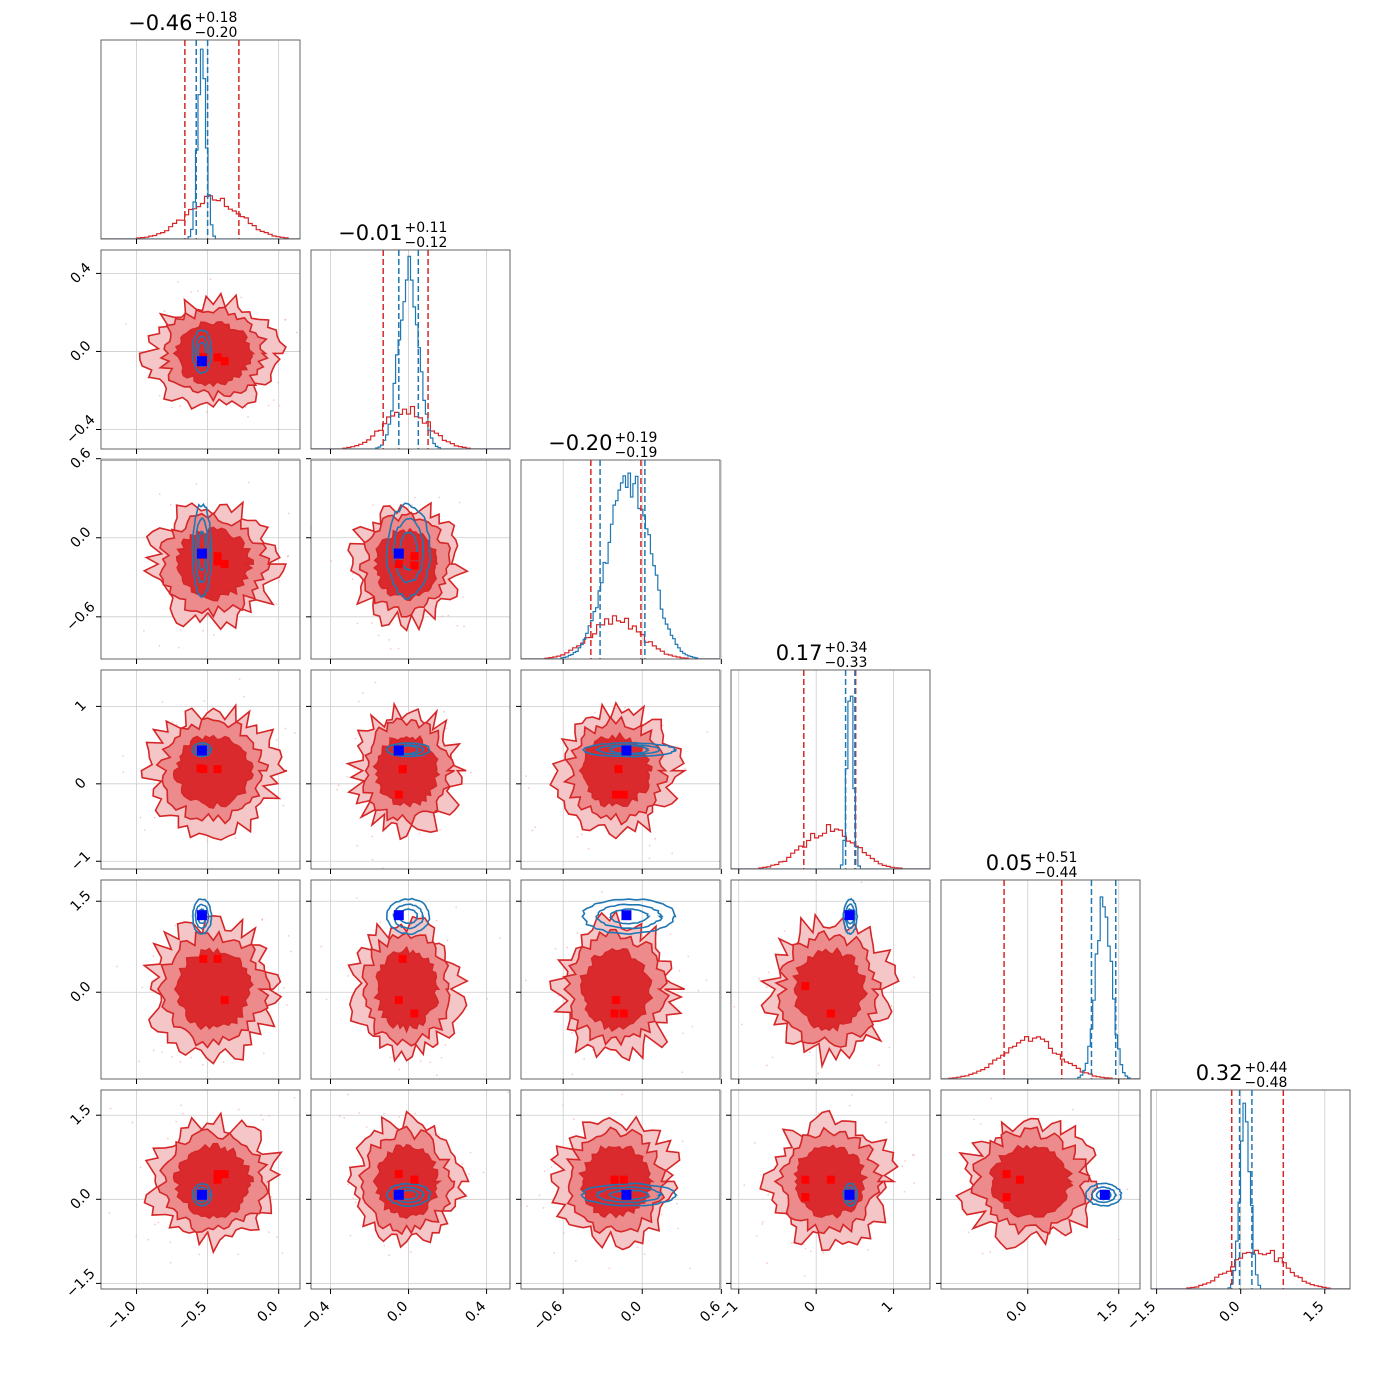  Describe the element at coordinates (200, 217) in the screenshot. I see `red-histogram` at that location.